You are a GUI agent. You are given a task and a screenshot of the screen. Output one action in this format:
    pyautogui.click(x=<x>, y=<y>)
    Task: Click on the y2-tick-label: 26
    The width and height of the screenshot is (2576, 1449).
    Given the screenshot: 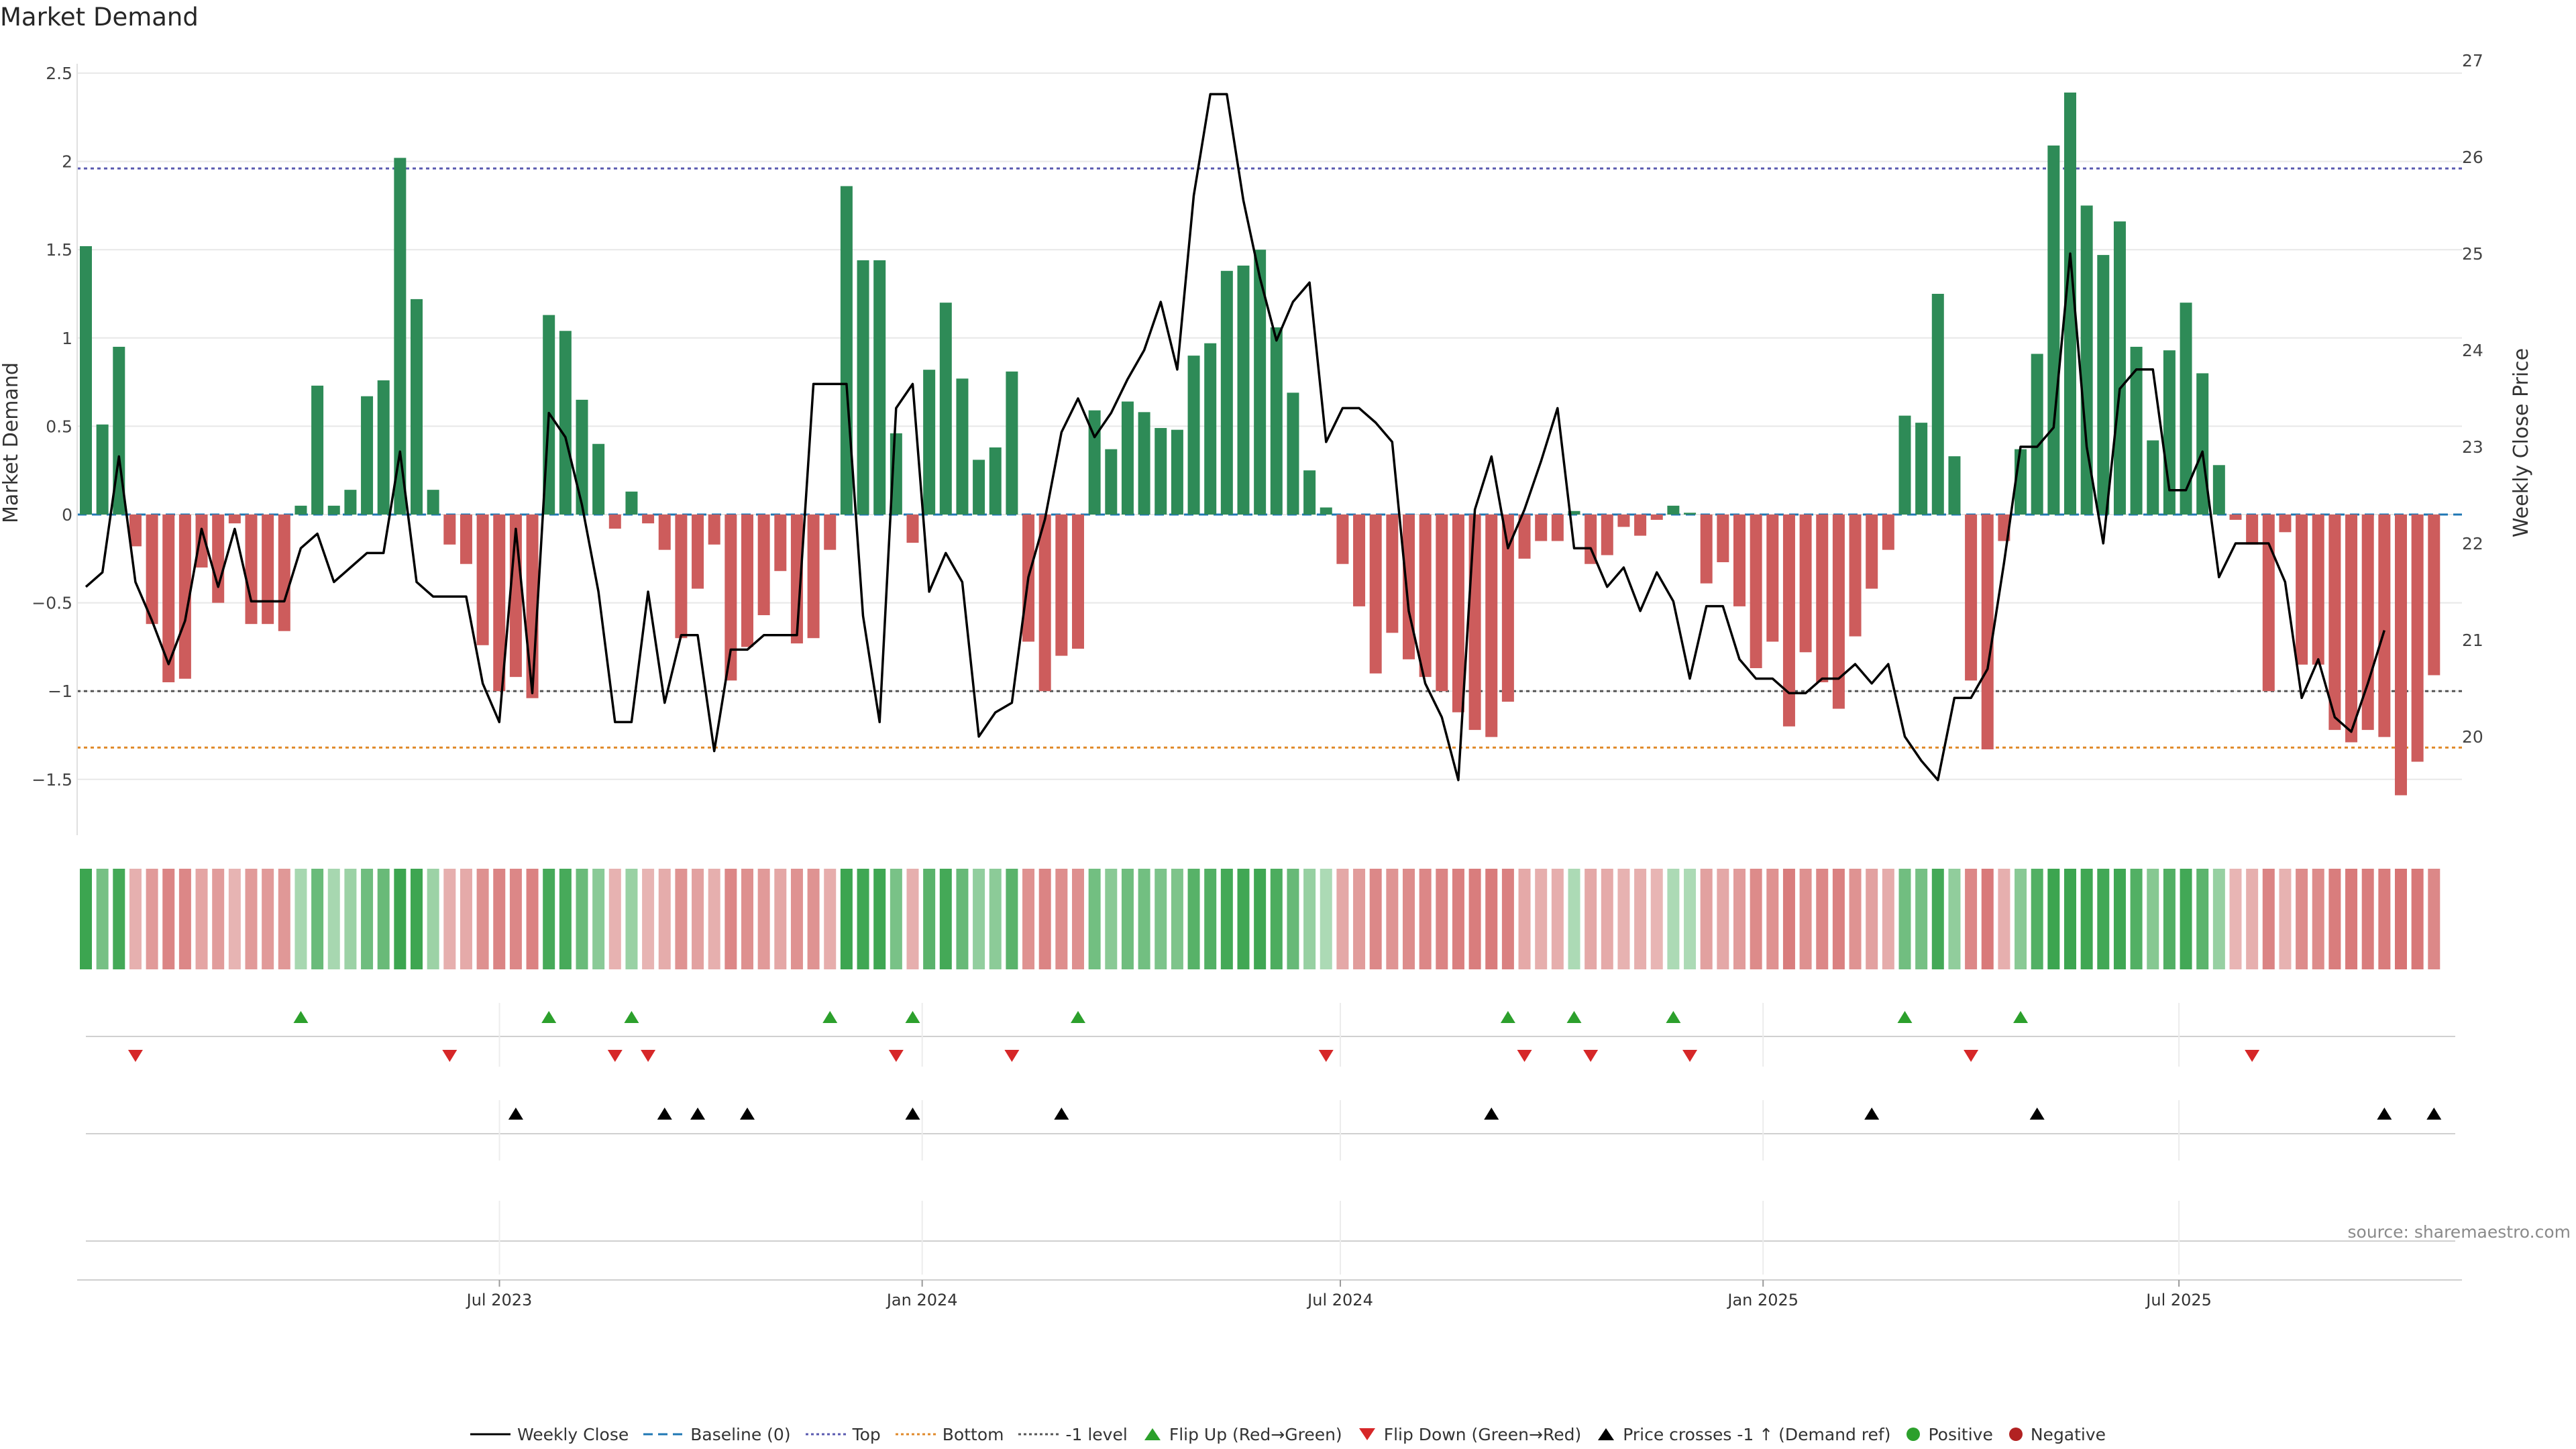 What is the action you would take?
    pyautogui.click(x=2472, y=157)
    